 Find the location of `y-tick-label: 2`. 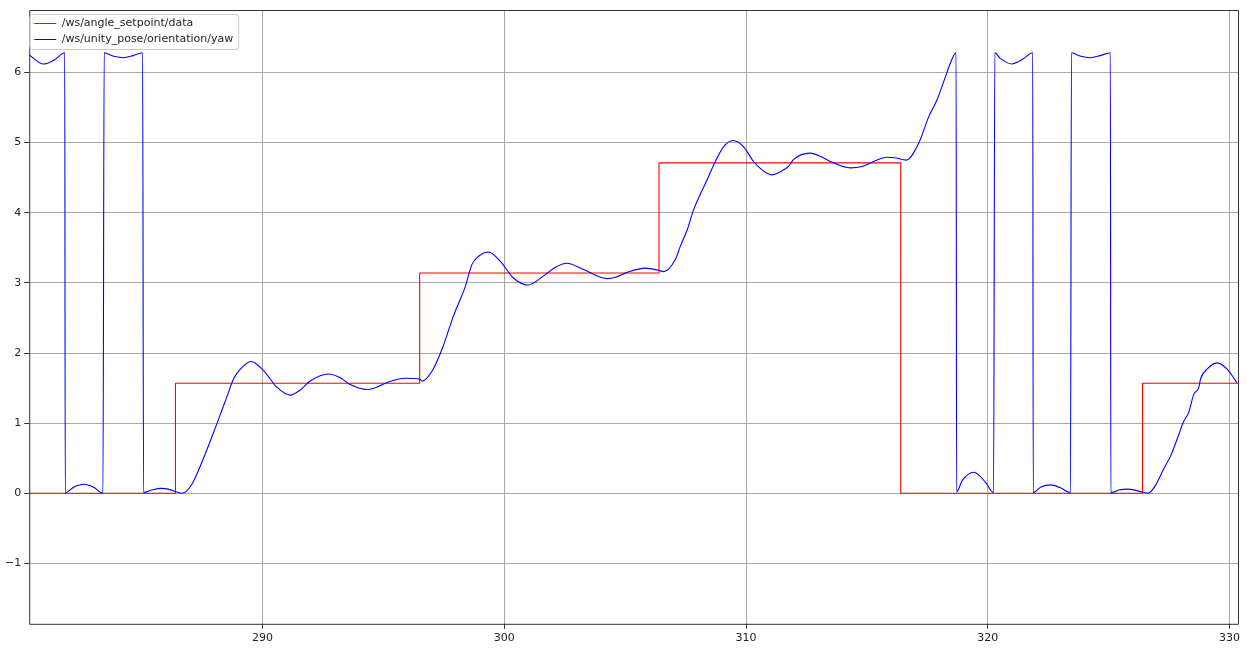

y-tick-label: 2 is located at coordinates (18, 352).